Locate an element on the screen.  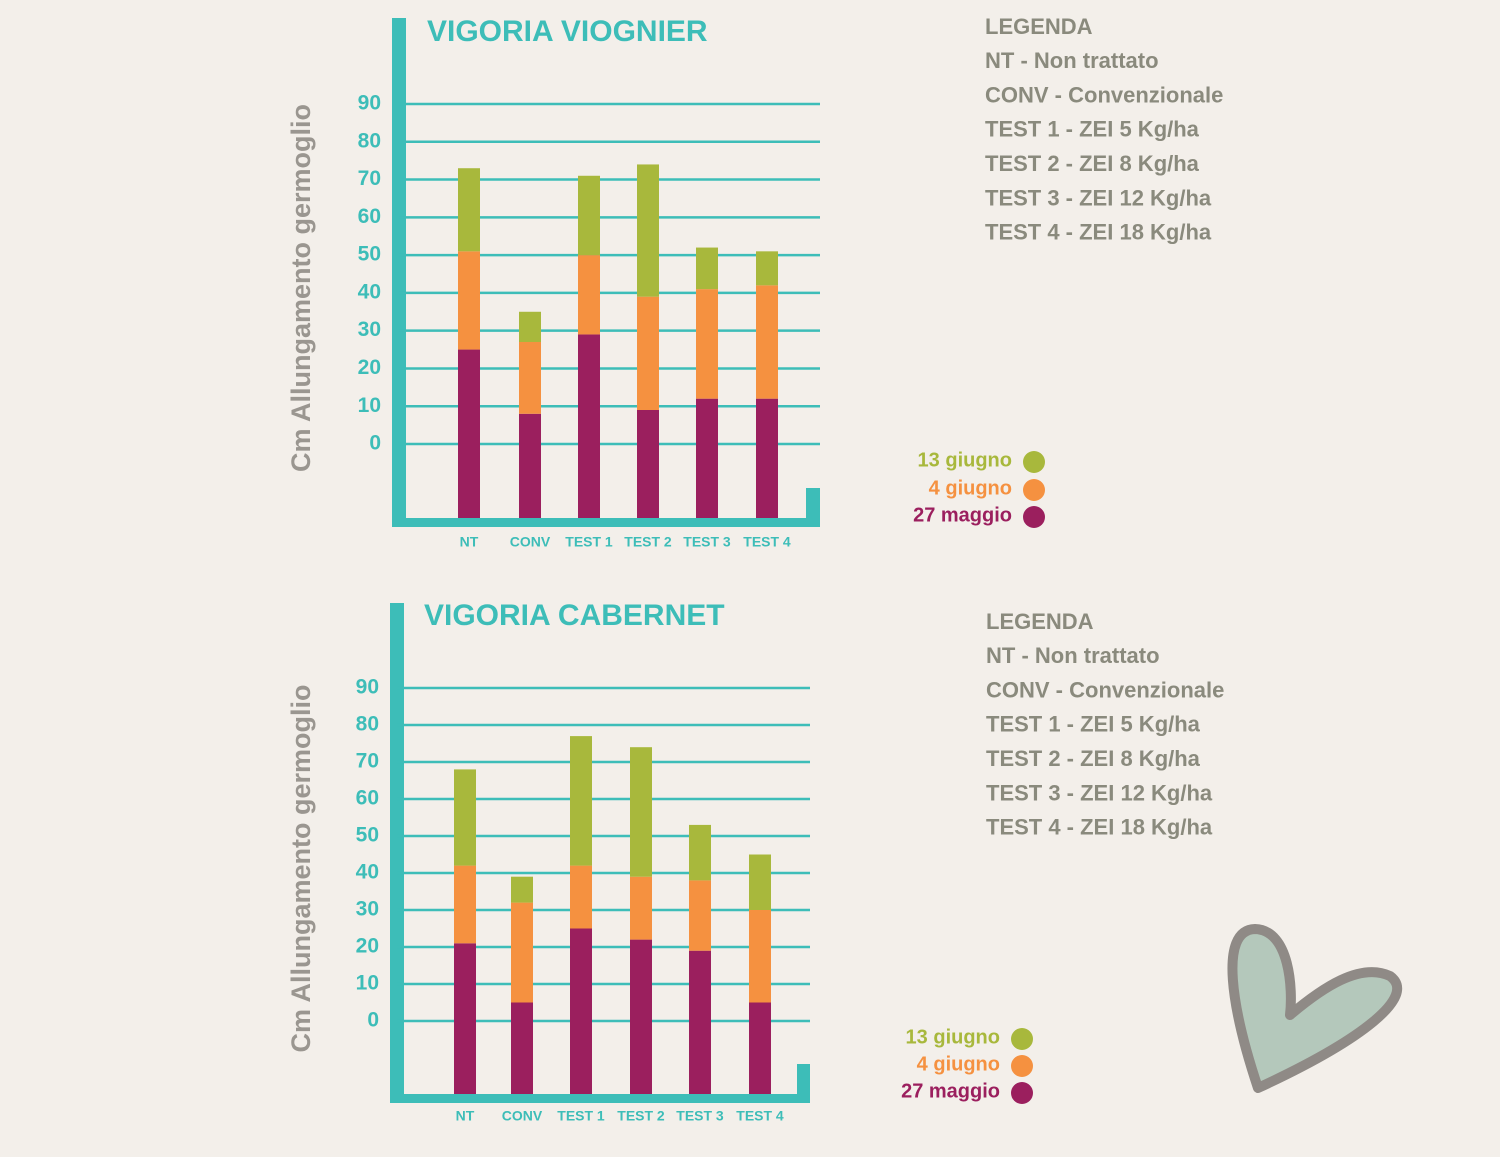
heart-decoration is located at coordinates (1315, 1008).